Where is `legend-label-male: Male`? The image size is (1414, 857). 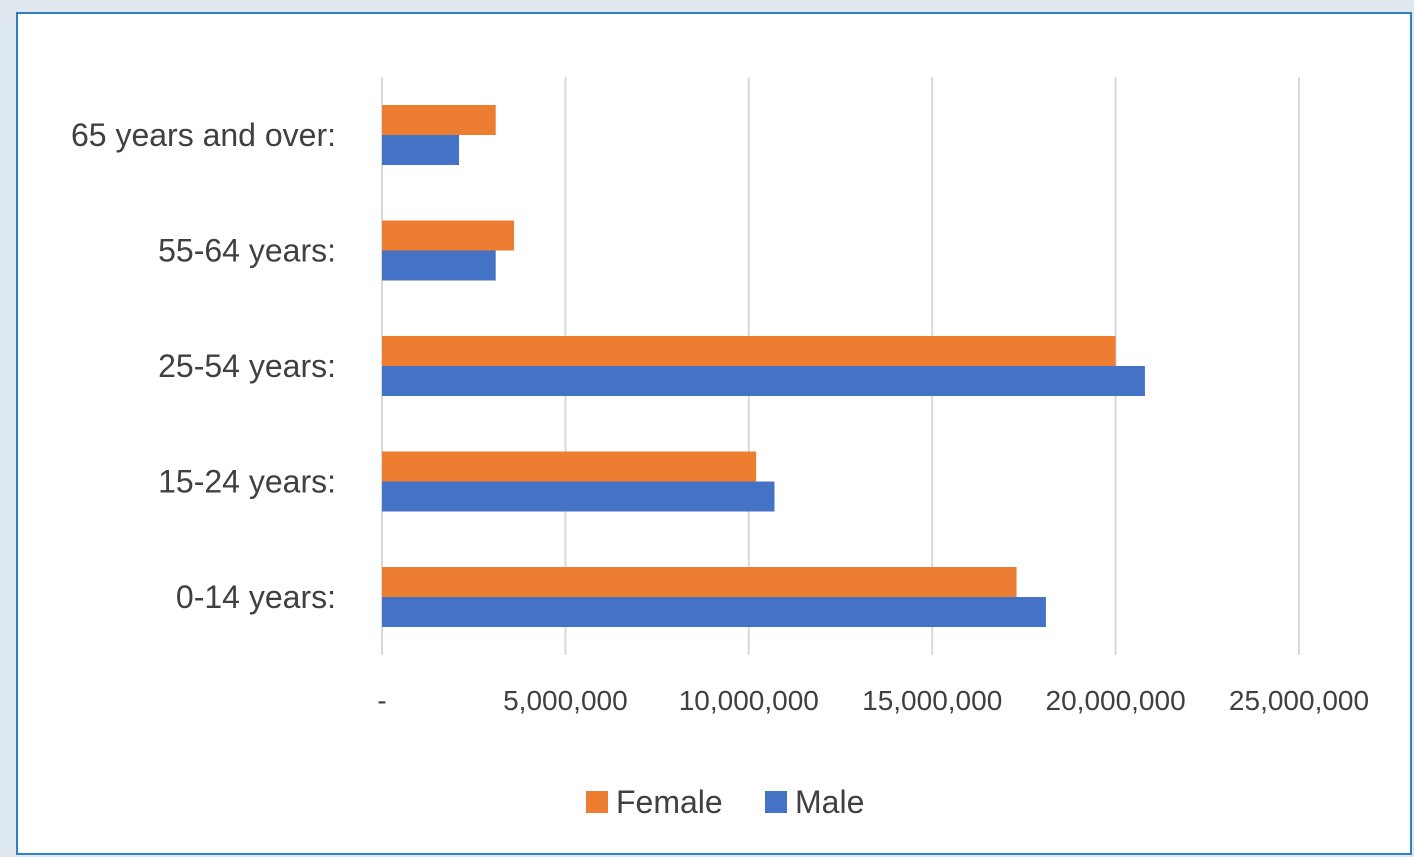 legend-label-male: Male is located at coordinates (829, 802).